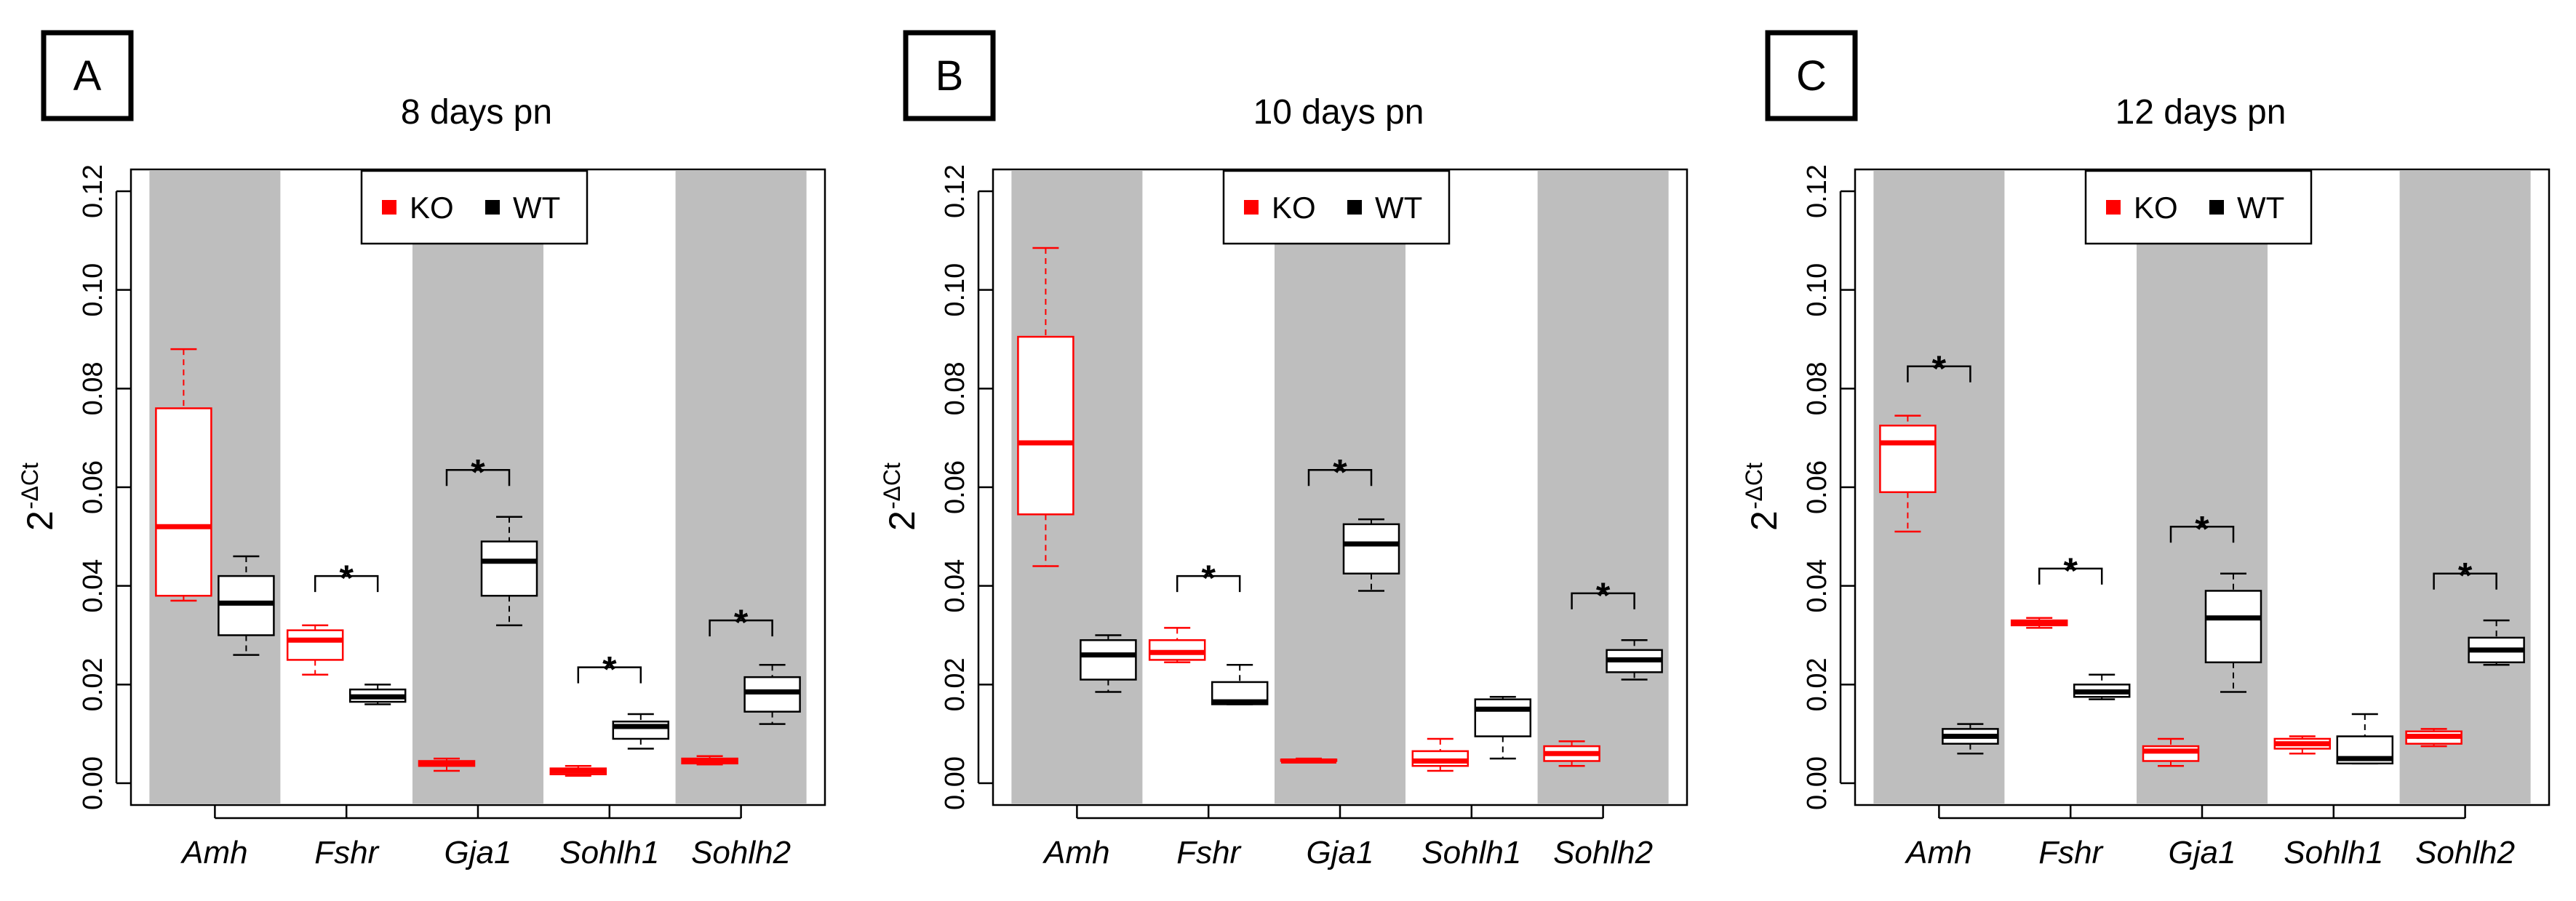  I want to click on box-ko-sohlh1, so click(578, 771).